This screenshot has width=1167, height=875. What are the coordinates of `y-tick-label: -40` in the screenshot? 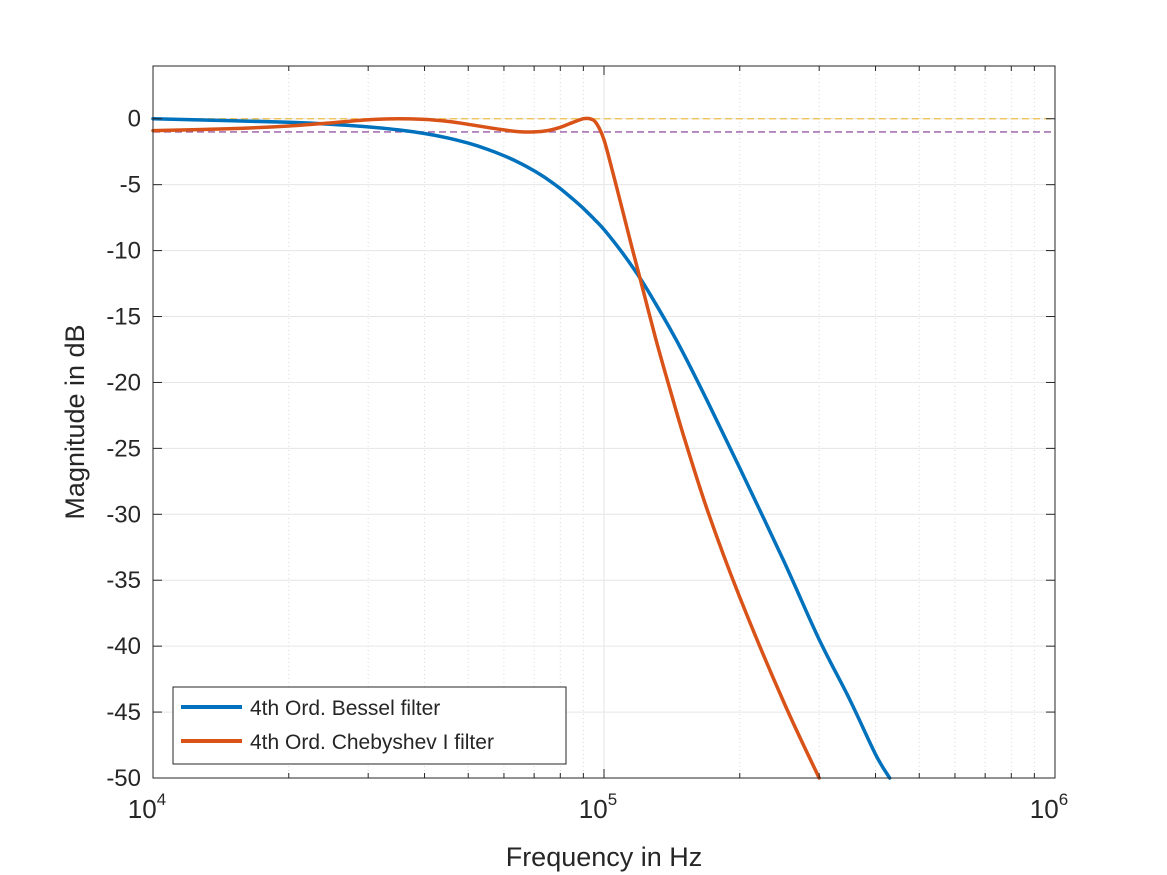 It's located at (123, 646).